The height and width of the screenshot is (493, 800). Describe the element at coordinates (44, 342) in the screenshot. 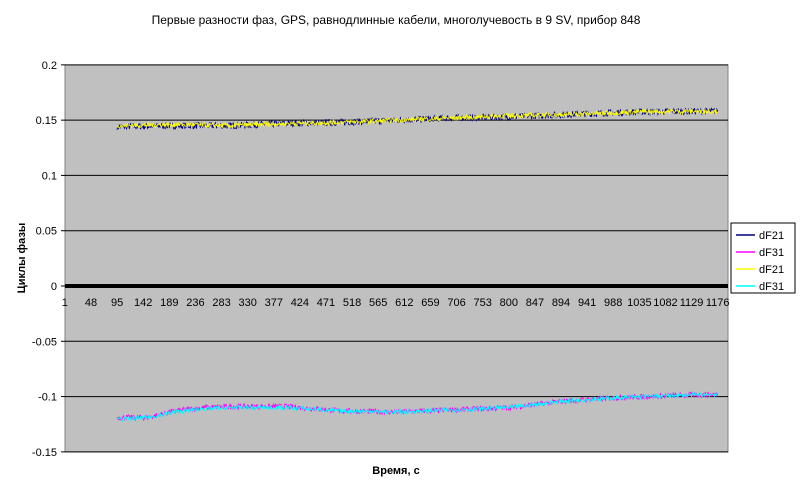

I see `y-tick-label: -0.05` at that location.